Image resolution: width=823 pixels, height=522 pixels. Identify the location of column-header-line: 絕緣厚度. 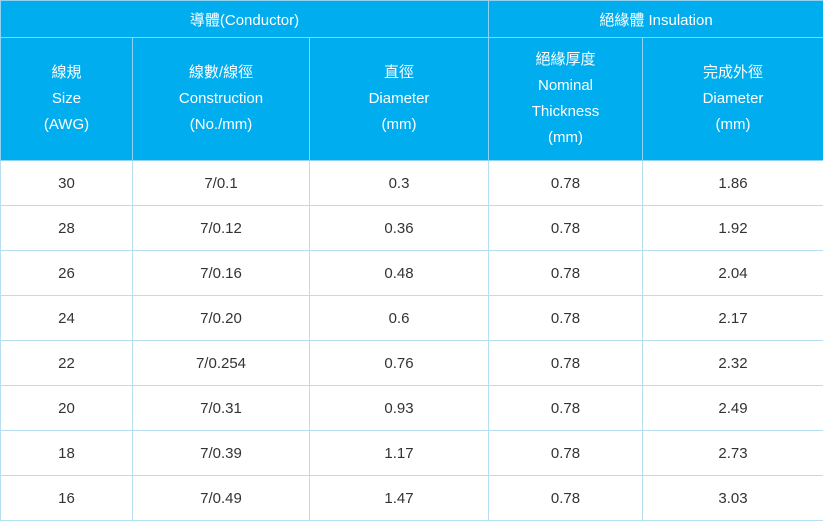
(565, 59).